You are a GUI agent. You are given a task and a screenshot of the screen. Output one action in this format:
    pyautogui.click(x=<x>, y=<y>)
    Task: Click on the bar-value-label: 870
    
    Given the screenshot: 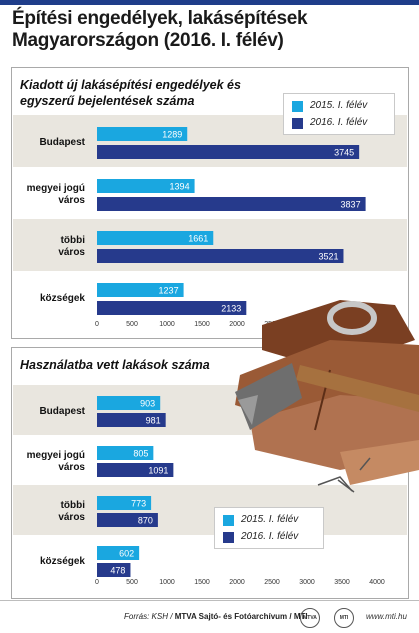 What is the action you would take?
    pyautogui.click(x=145, y=521)
    